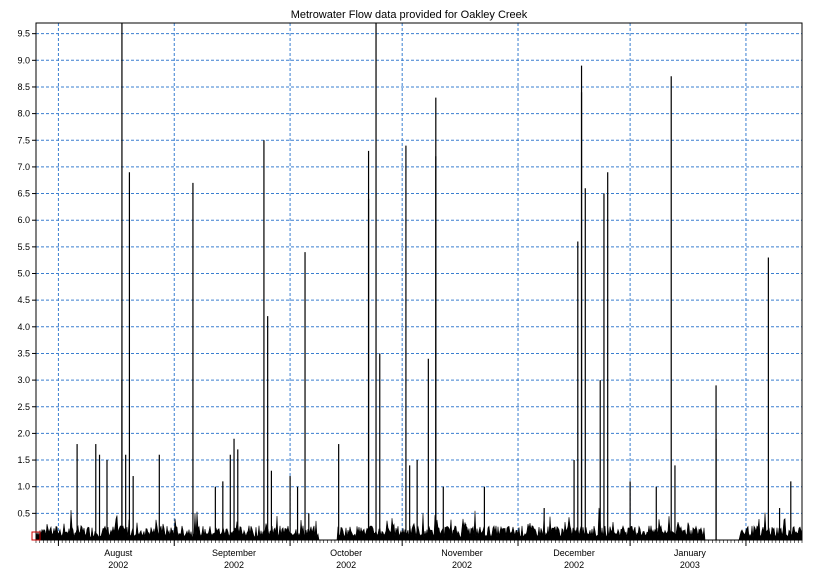 This screenshot has height=577, width=824. I want to click on y-tick-label: 4.5, so click(23, 300).